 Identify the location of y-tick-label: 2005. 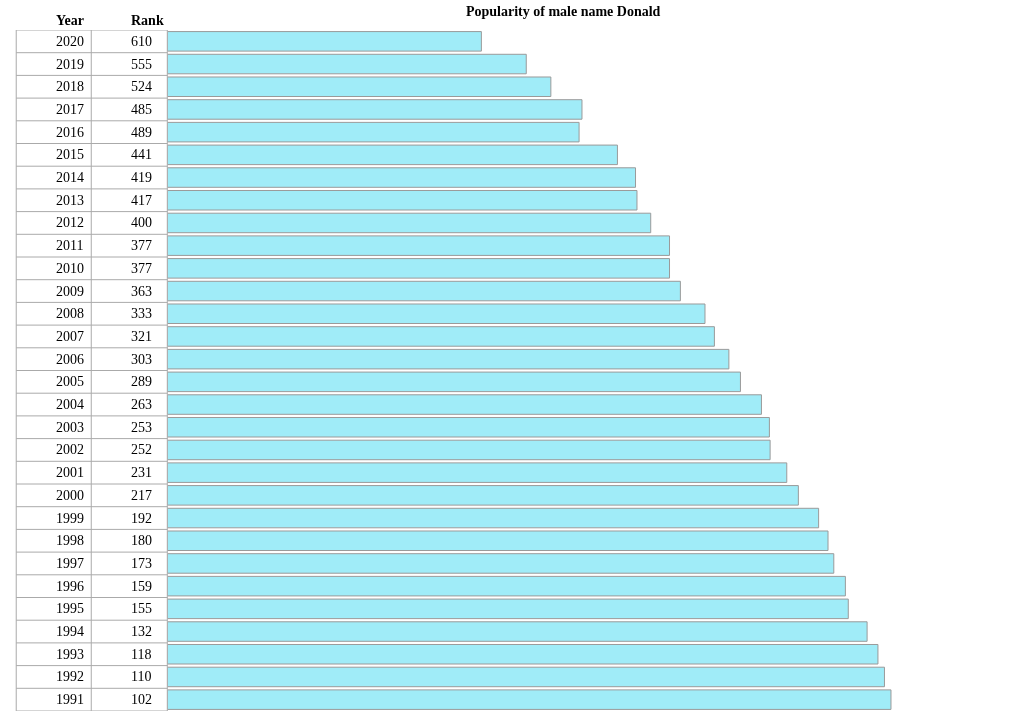
(70, 381).